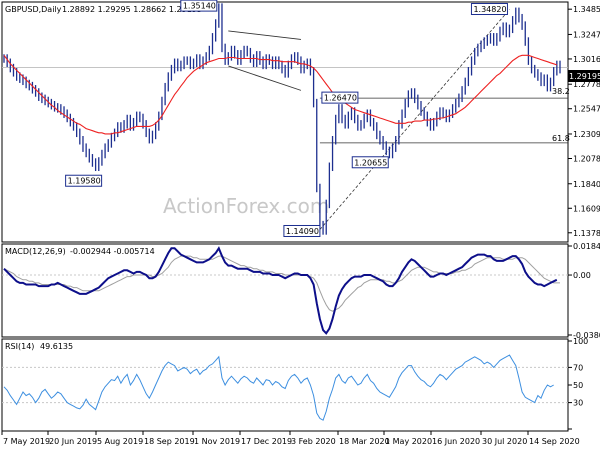  I want to click on rsi-y-tick-label: 30, so click(578, 403).